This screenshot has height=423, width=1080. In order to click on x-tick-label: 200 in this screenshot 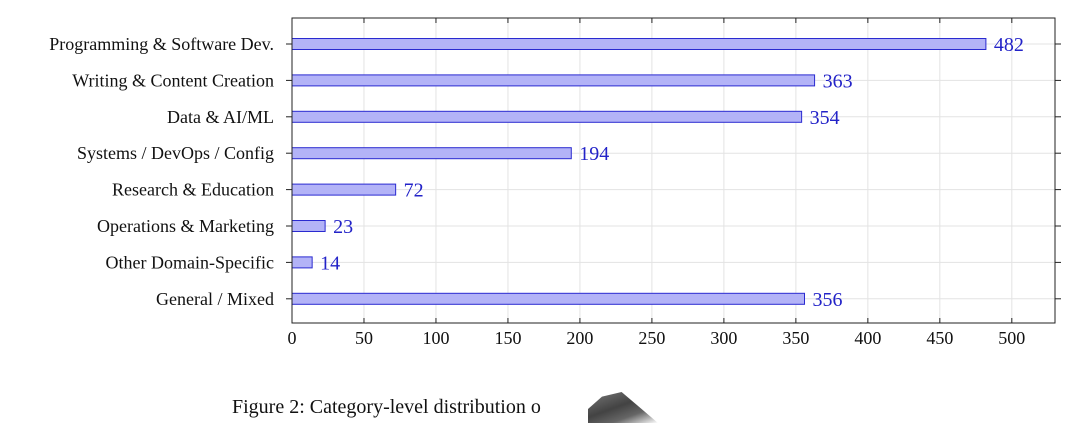, I will do `click(579, 338)`.